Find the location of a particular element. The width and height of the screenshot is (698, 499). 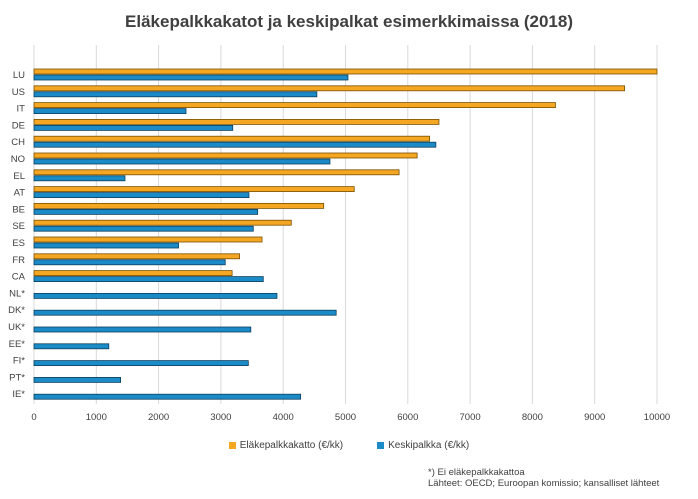

x-tick-label: 7000 is located at coordinates (470, 417).